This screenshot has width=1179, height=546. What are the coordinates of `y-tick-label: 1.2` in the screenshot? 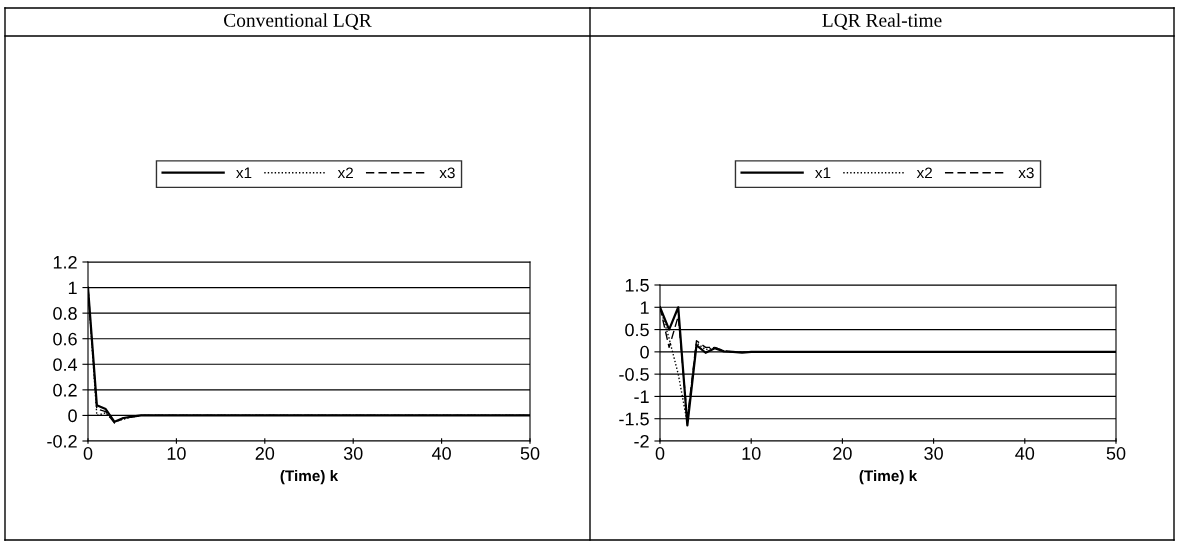 It's located at (65, 262).